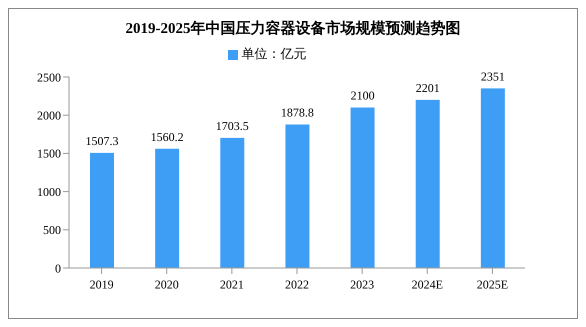 The image size is (586, 327). Describe the element at coordinates (49, 77) in the screenshot. I see `y-tick-label: 2500` at that location.